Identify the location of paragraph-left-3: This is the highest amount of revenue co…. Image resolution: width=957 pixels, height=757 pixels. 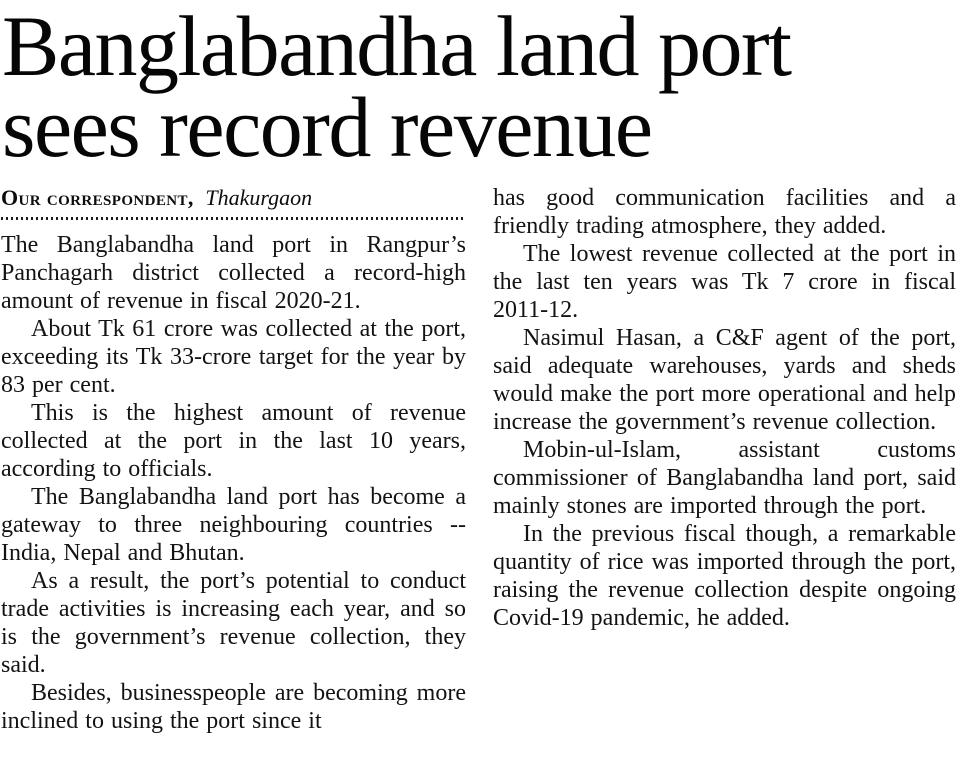
(233, 440).